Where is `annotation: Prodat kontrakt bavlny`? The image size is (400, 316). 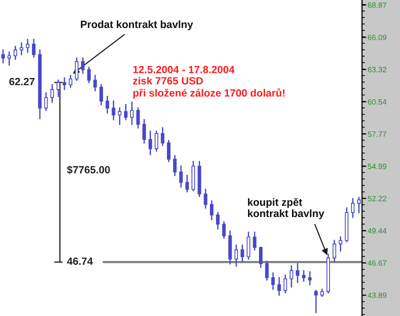 annotation: Prodat kontrakt bavlny is located at coordinates (137, 25).